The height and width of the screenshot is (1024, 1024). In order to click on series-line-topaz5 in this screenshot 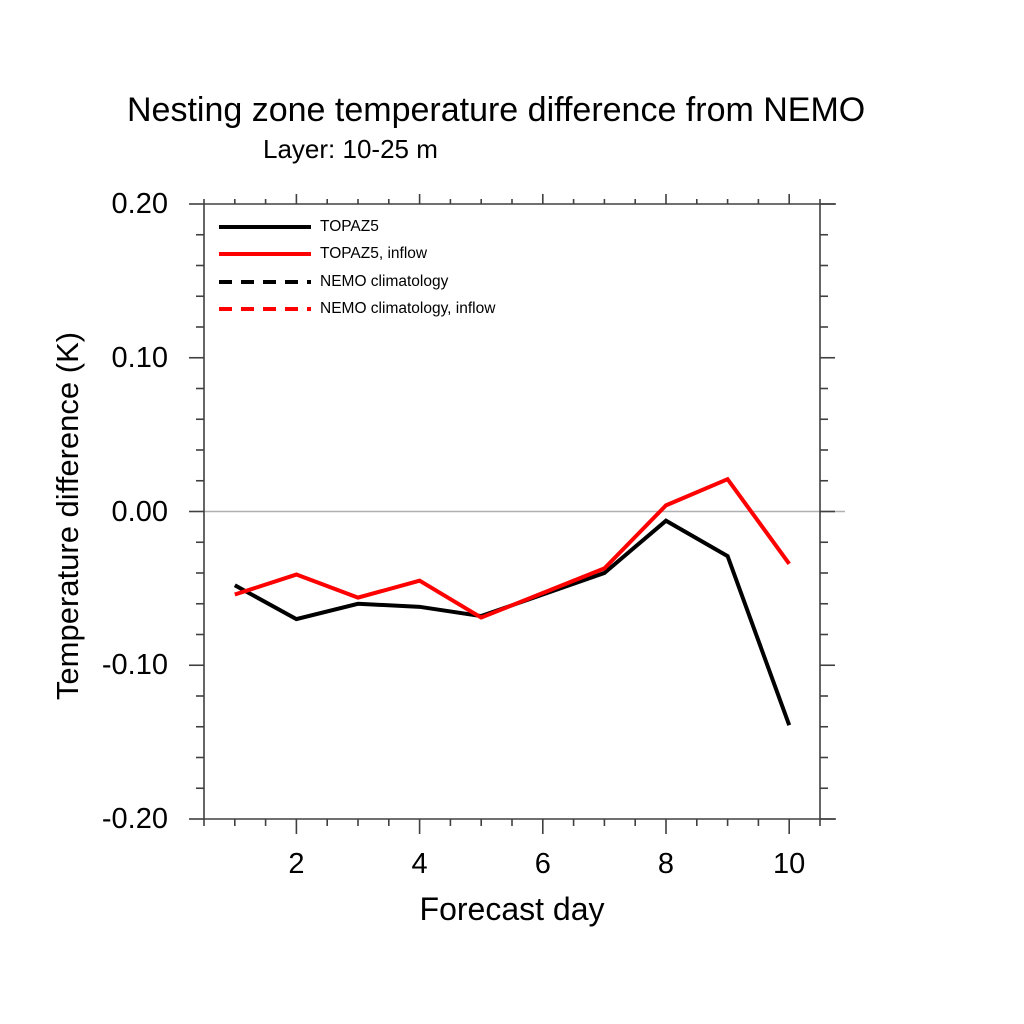, I will do `click(512, 622)`.